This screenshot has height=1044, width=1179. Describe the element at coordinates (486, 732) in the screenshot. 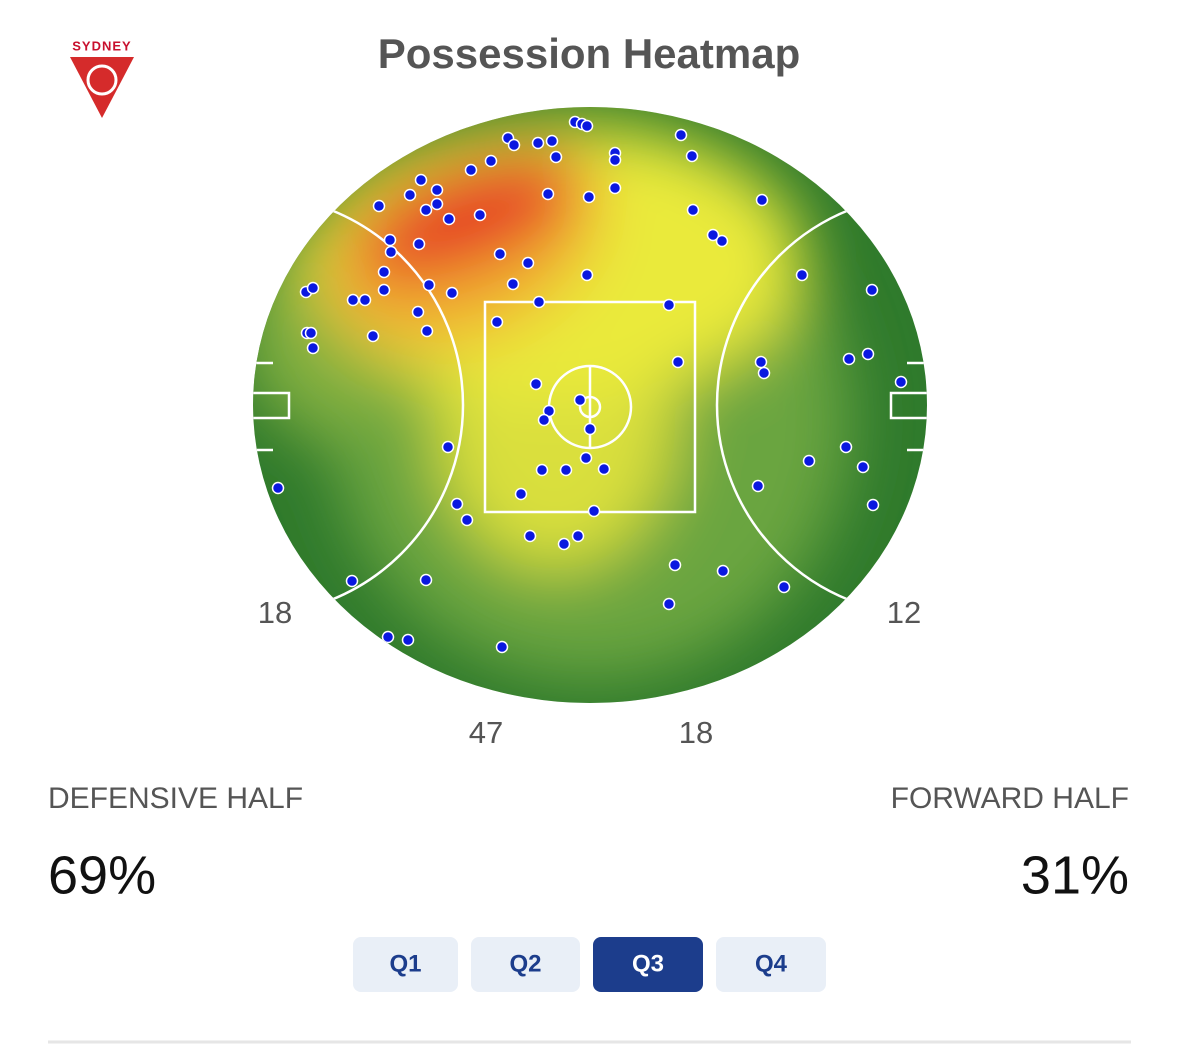

I see `zone-count: 47` at that location.